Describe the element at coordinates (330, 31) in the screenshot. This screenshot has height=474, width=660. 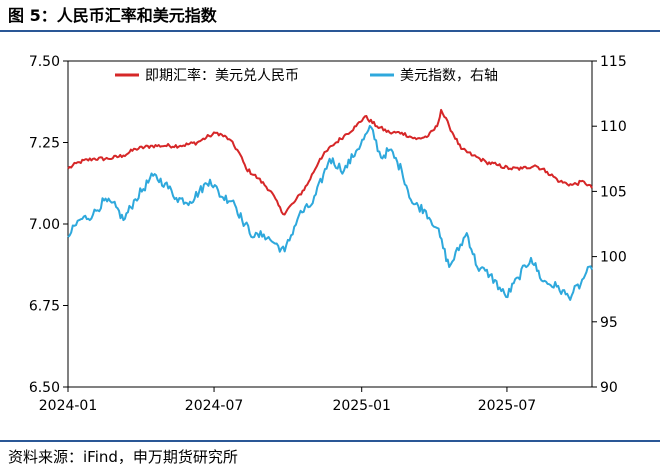
I see `top-rule` at that location.